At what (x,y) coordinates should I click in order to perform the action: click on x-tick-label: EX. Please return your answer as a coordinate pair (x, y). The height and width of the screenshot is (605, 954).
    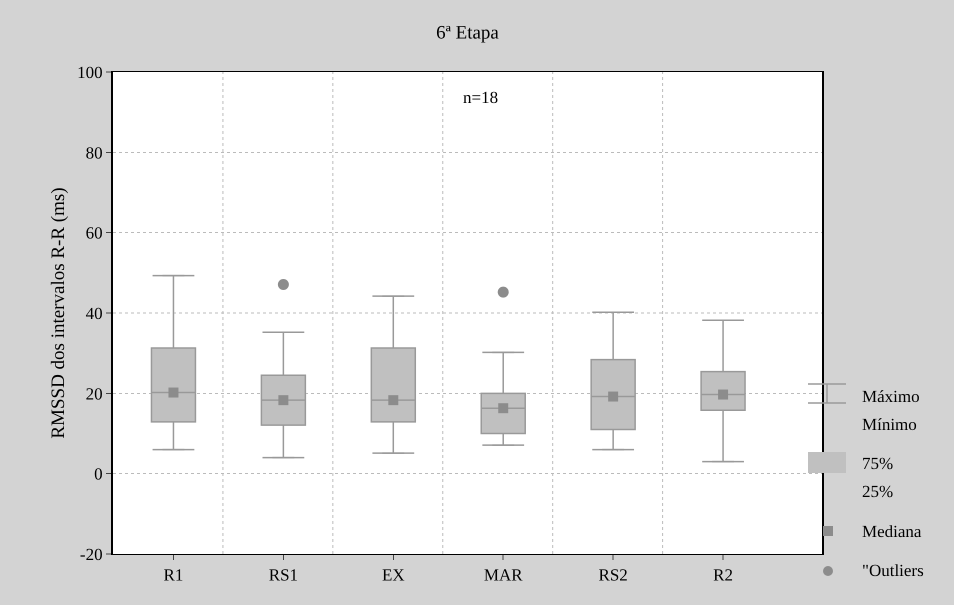
    Looking at the image, I should click on (393, 574).